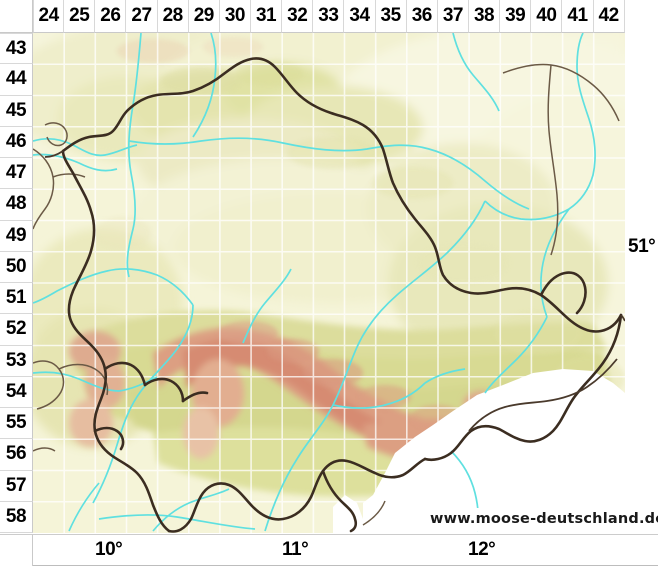 Image resolution: width=658 pixels, height=566 pixels. Describe the element at coordinates (16, 330) in the screenshot. I see `grid-row-label: 52` at that location.